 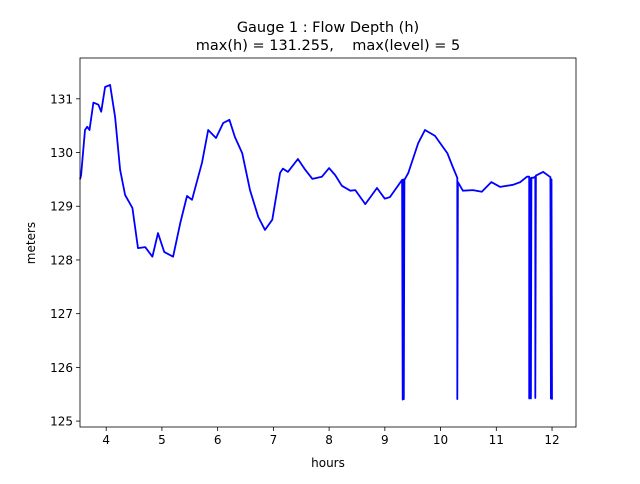 What do you see at coordinates (551, 440) in the screenshot?
I see `x-tick-label: 12` at bounding box center [551, 440].